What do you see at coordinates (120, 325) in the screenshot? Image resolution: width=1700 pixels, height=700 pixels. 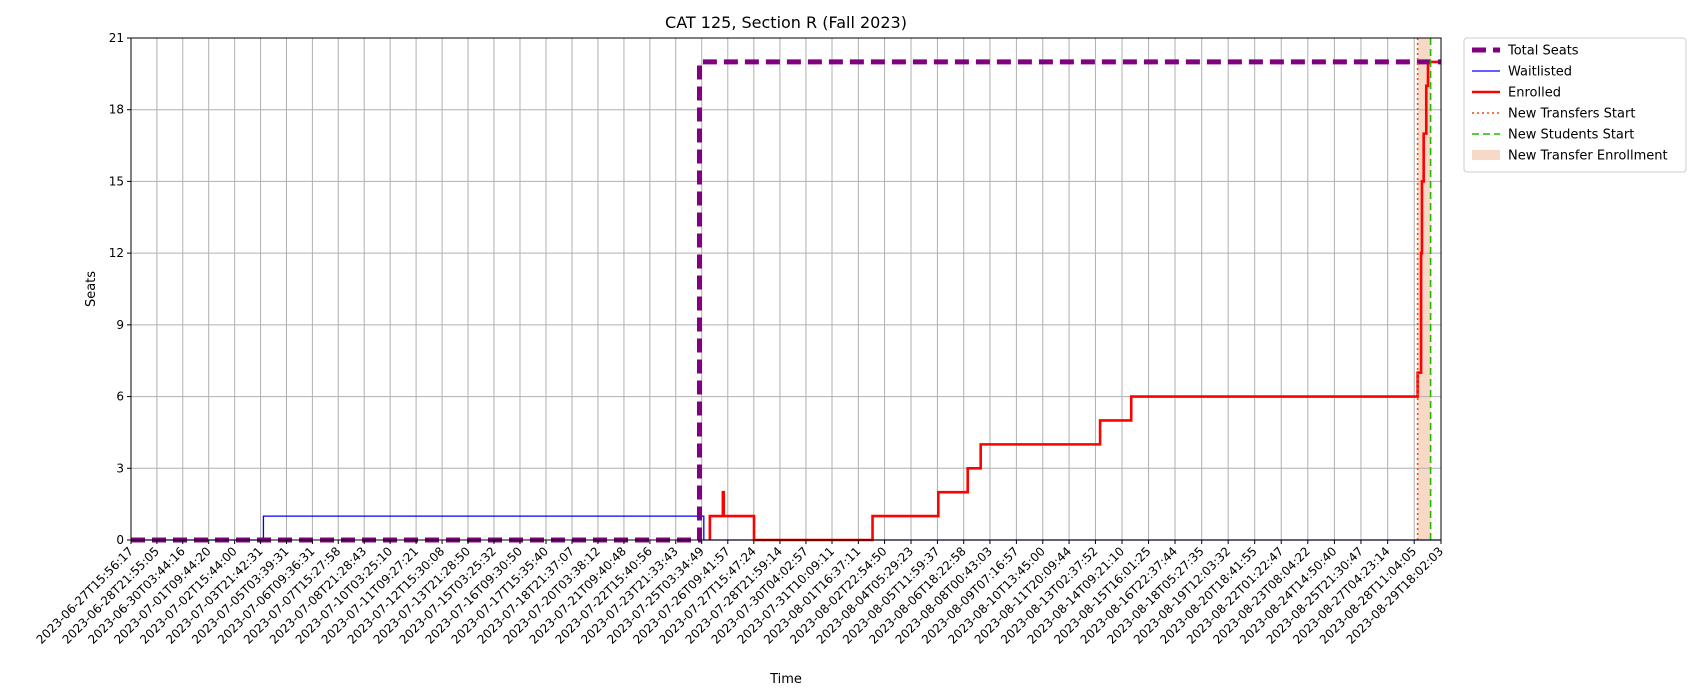 I see `y-tick-label: 9` at bounding box center [120, 325].